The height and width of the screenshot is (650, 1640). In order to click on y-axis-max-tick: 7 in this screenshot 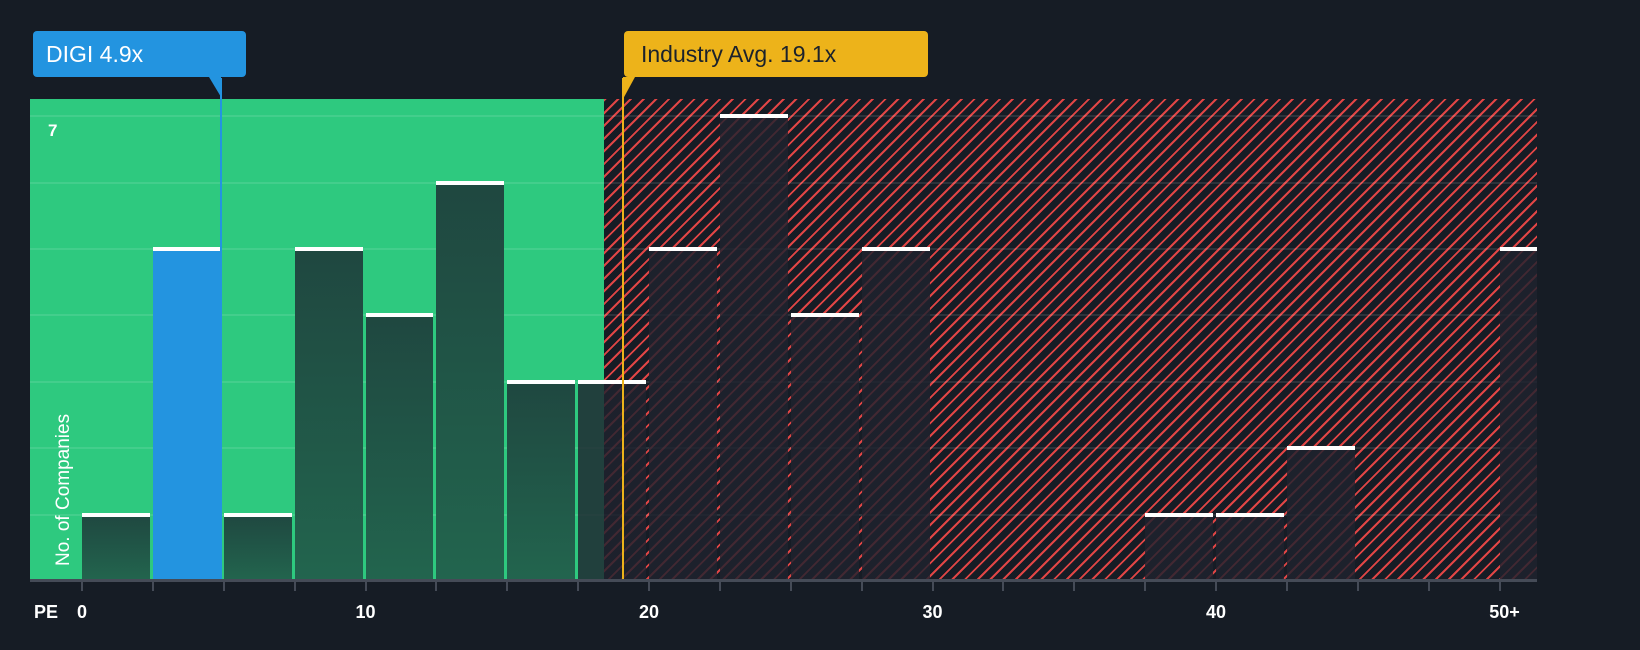, I will do `click(53, 130)`.